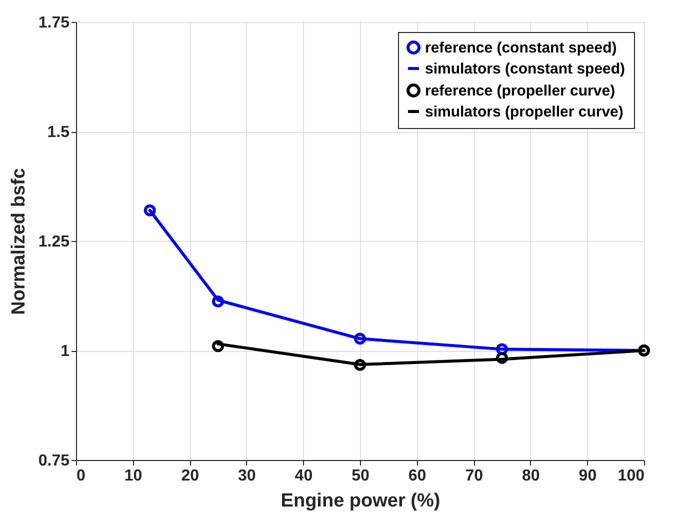  What do you see at coordinates (474, 476) in the screenshot?
I see `x-tick-label: 70` at bounding box center [474, 476].